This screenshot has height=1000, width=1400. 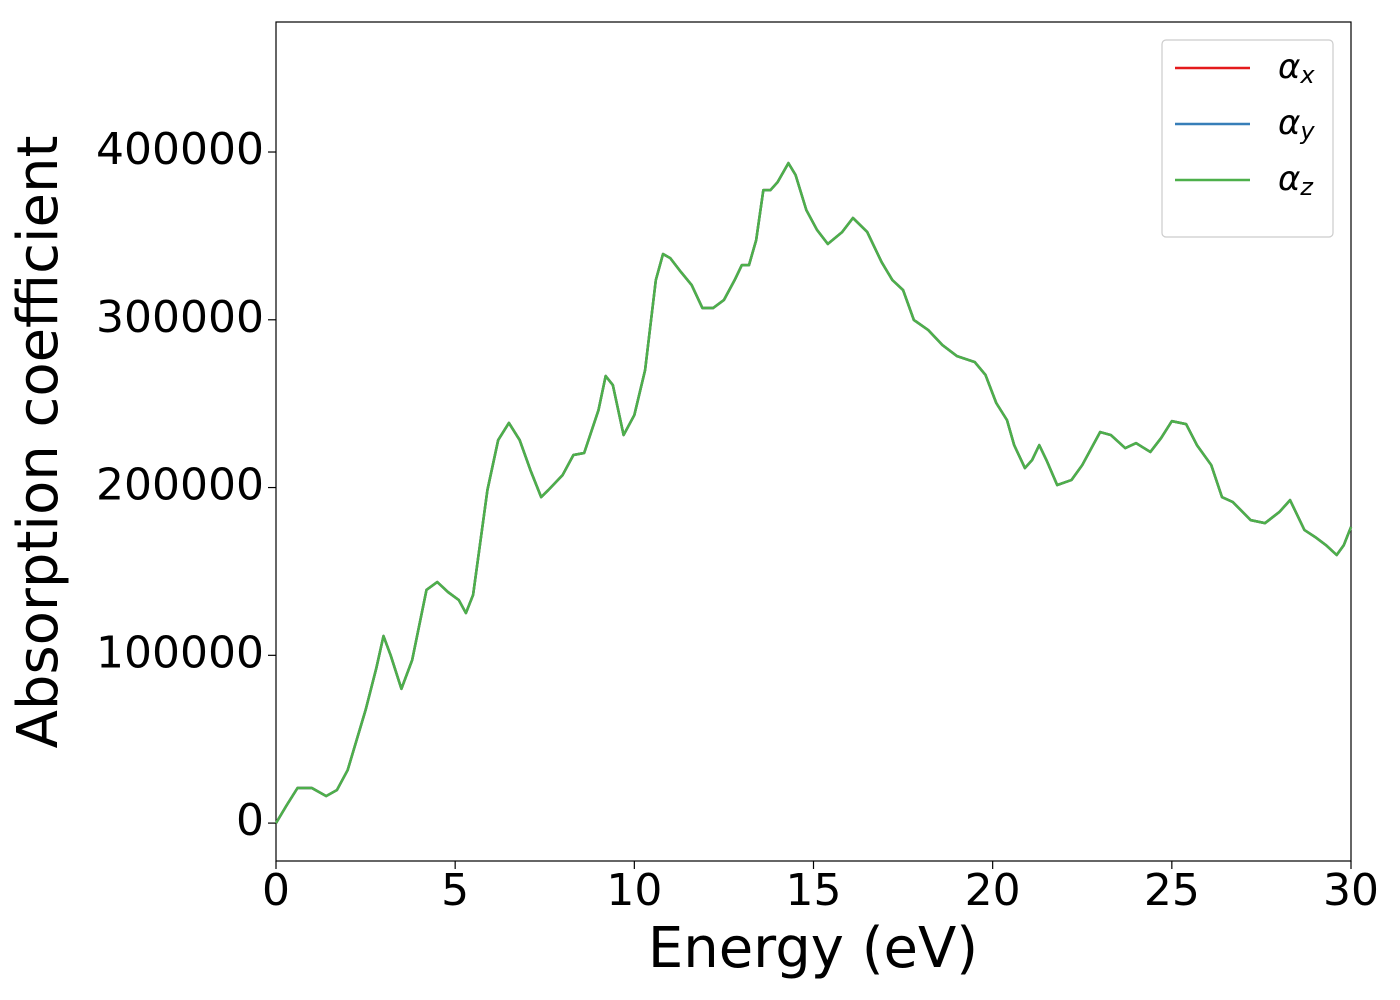 I want to click on x-tick-label: 10, so click(x=634, y=890).